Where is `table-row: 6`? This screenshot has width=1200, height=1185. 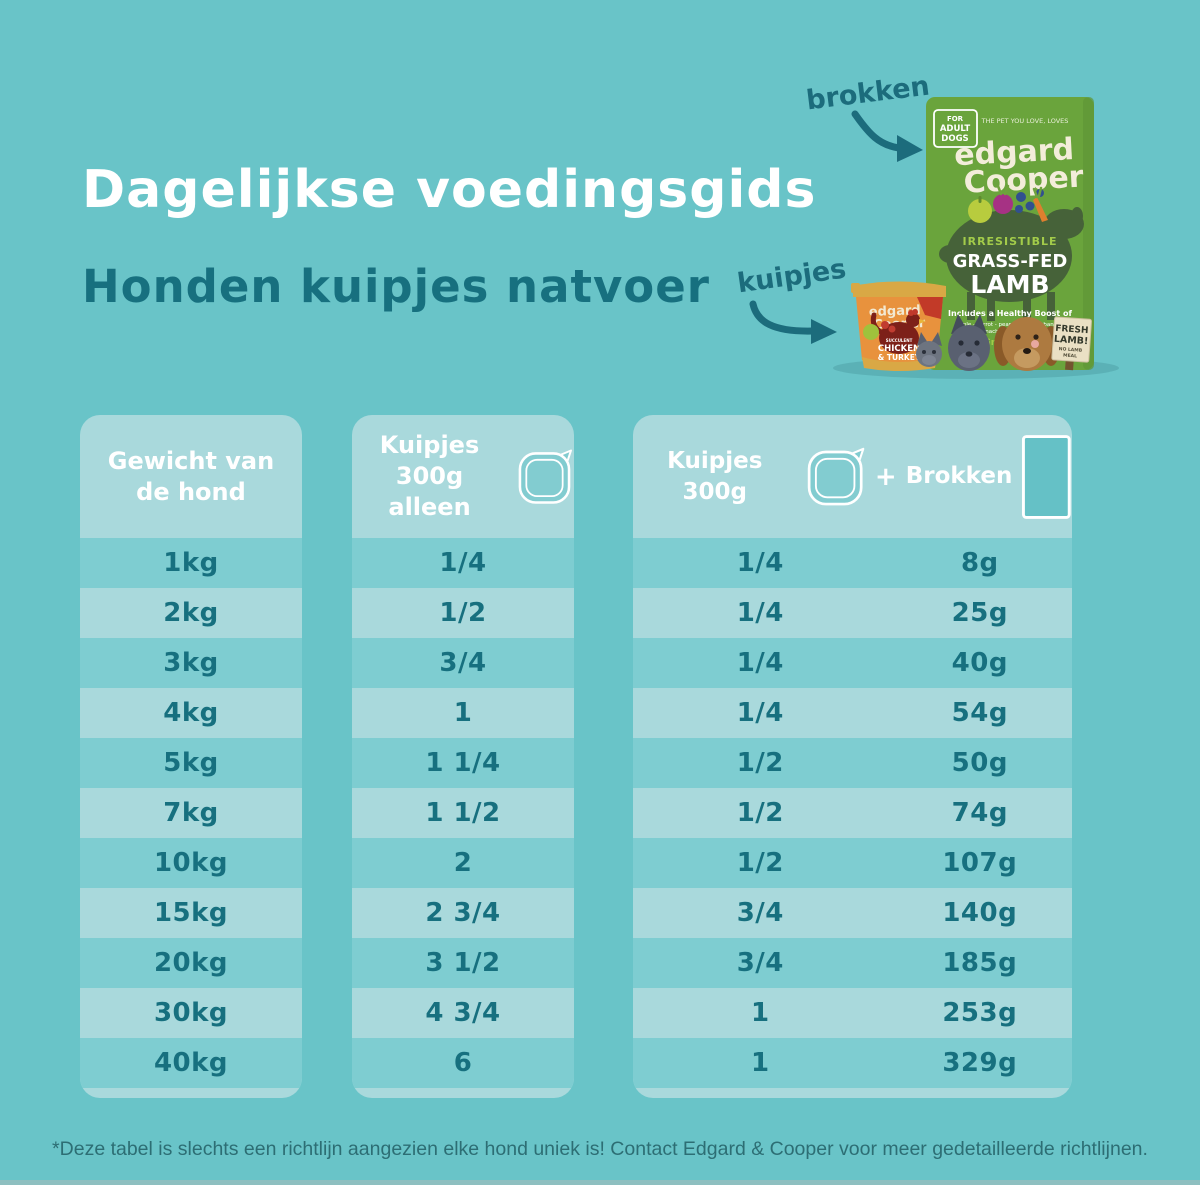
table-row: 6 is located at coordinates (463, 1063).